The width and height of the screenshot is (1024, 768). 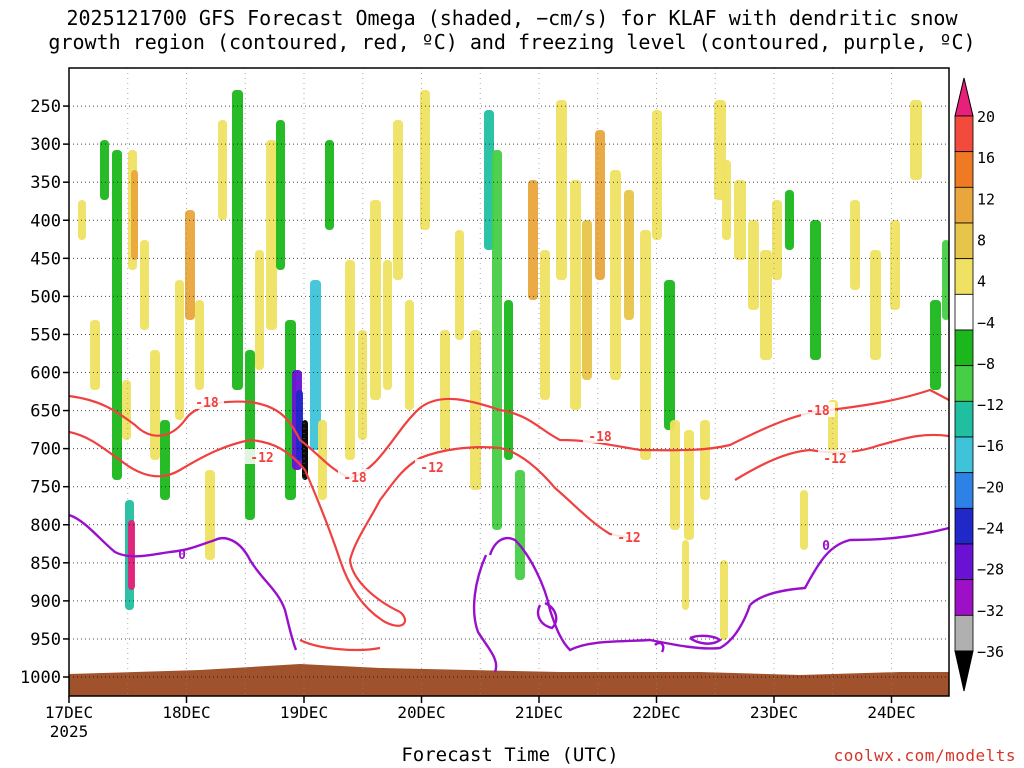 What do you see at coordinates (986, 117) in the screenshot?
I see `colorbar-tick-label: 20` at bounding box center [986, 117].